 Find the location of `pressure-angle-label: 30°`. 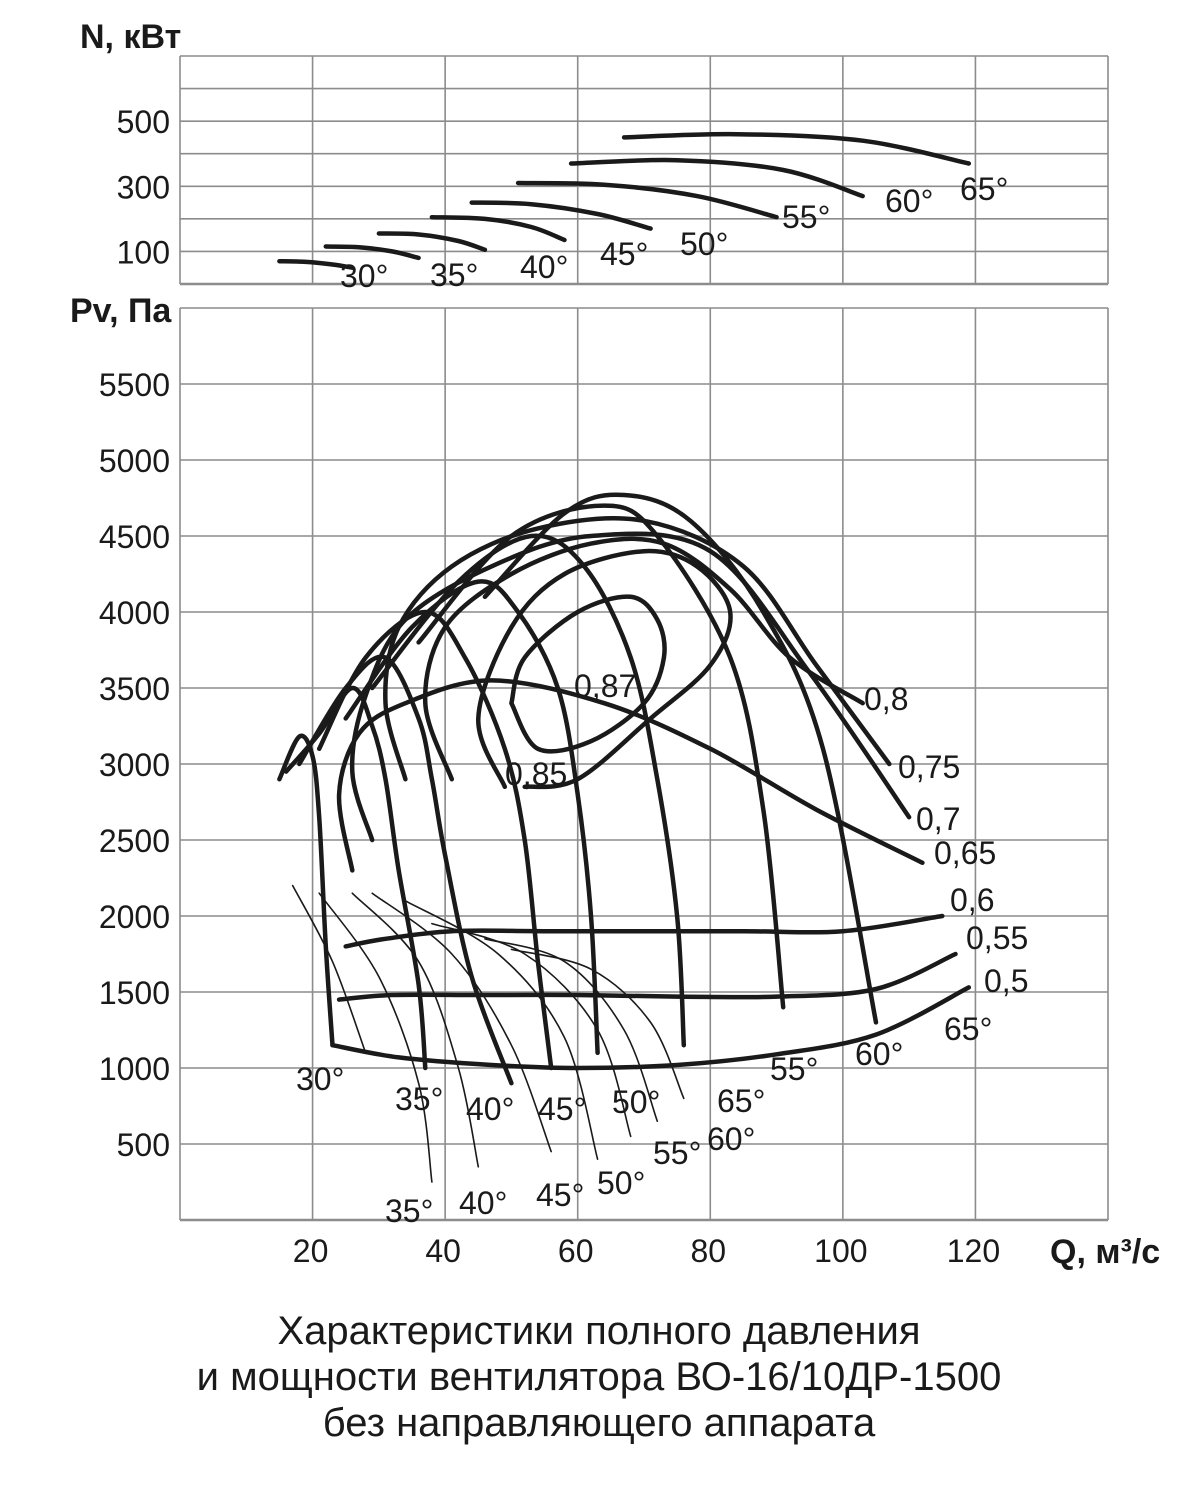

pressure-angle-label: 30° is located at coordinates (320, 1079).